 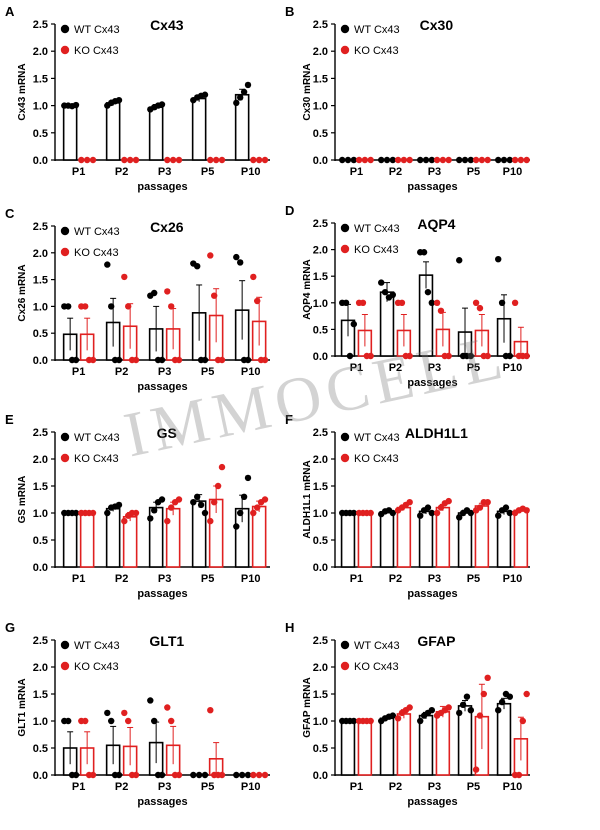 I want to click on chart-title: Cx43, so click(x=167, y=25).